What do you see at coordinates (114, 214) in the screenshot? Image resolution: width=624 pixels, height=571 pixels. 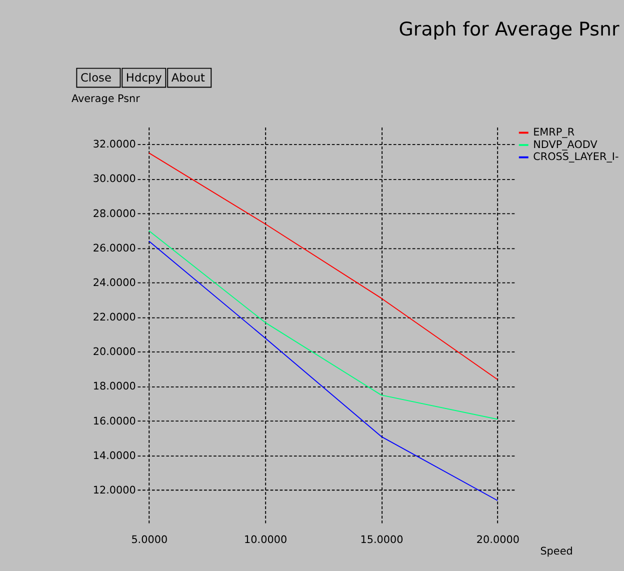 I see `y-tick-label: 28.0000` at bounding box center [114, 214].